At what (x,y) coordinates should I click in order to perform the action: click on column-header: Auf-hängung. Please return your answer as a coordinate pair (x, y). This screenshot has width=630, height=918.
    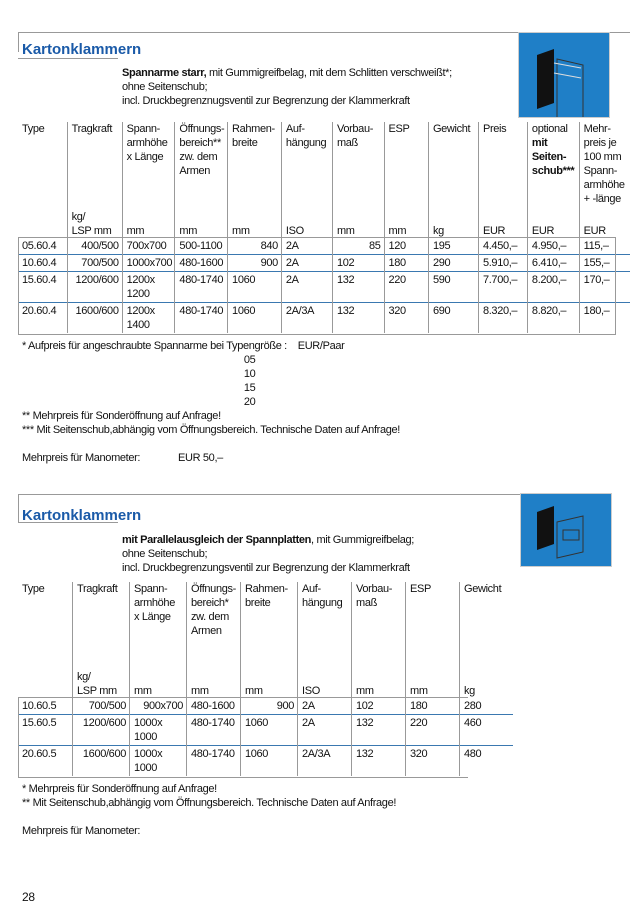
    Looking at the image, I should click on (306, 166).